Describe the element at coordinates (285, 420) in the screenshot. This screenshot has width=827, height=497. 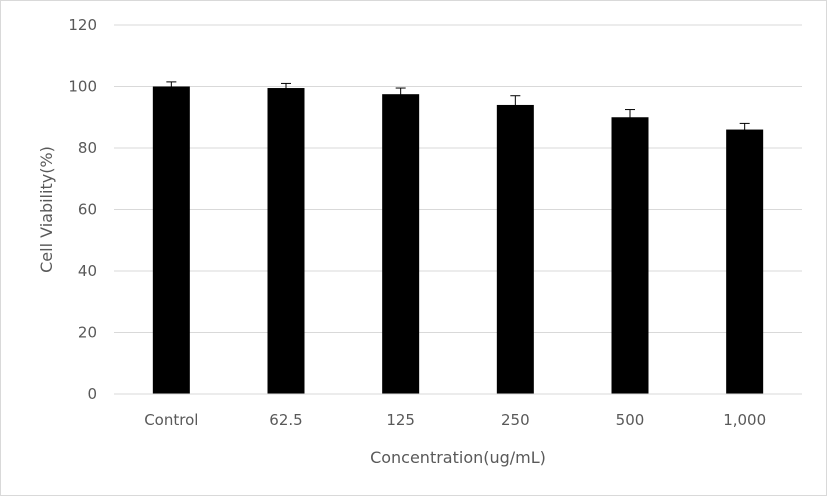
I see `x-tick-label: 62.5` at that location.